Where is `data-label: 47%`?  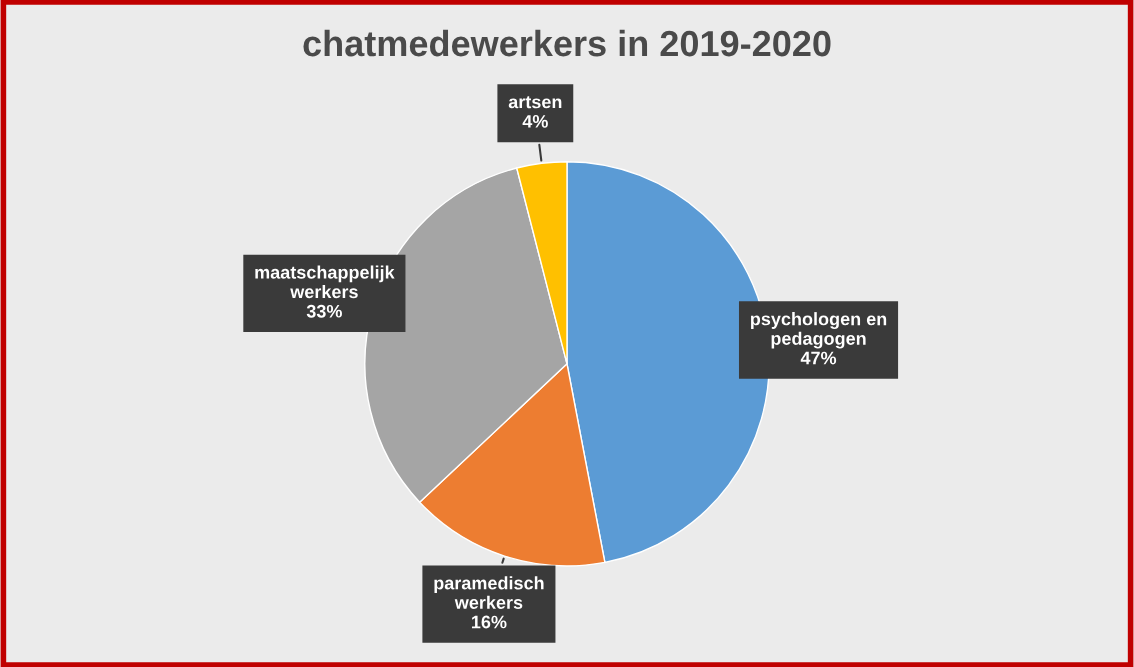 data-label: 47% is located at coordinates (818, 358).